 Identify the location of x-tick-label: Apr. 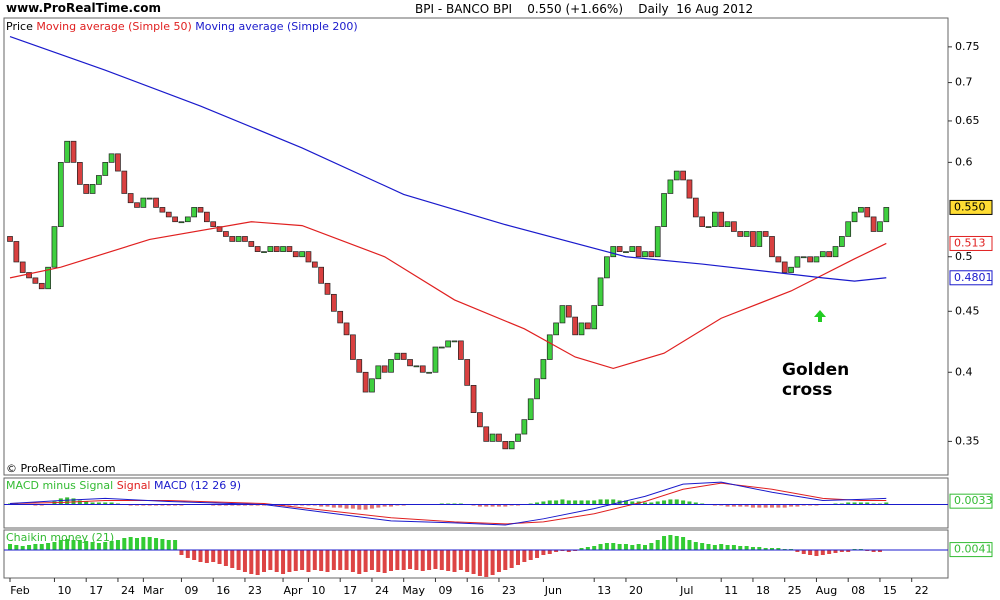
(294, 590).